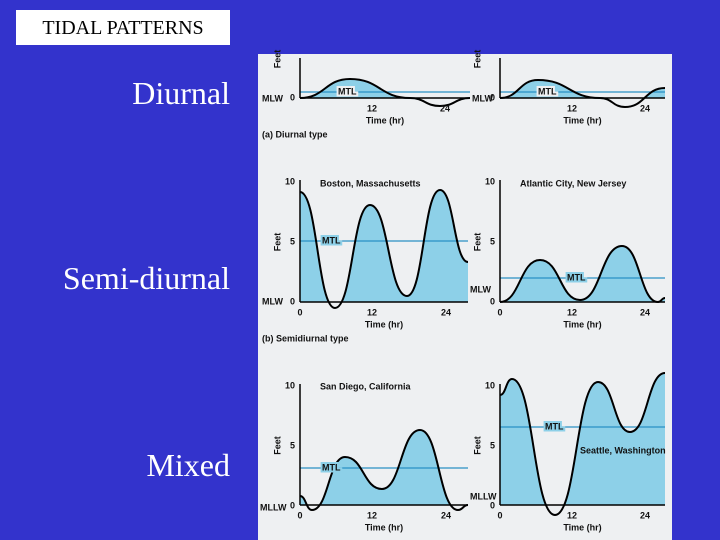  Describe the element at coordinates (366, 386) in the screenshot. I see `location: San Diego, California` at that location.